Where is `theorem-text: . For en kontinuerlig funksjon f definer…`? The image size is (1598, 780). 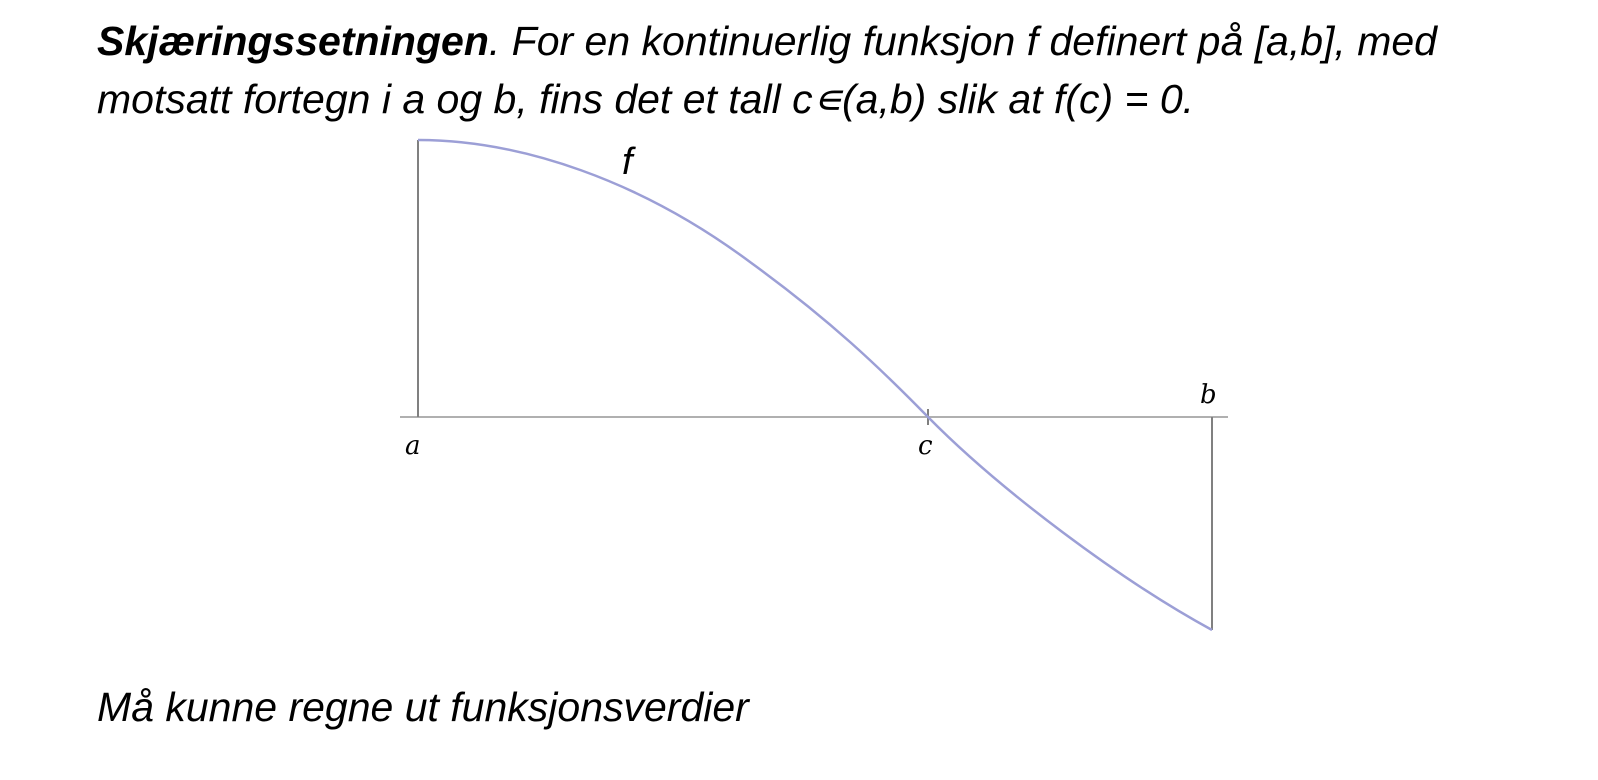
theorem-text: . For en kontinuerlig funksjon f definer… is located at coordinates (767, 70).